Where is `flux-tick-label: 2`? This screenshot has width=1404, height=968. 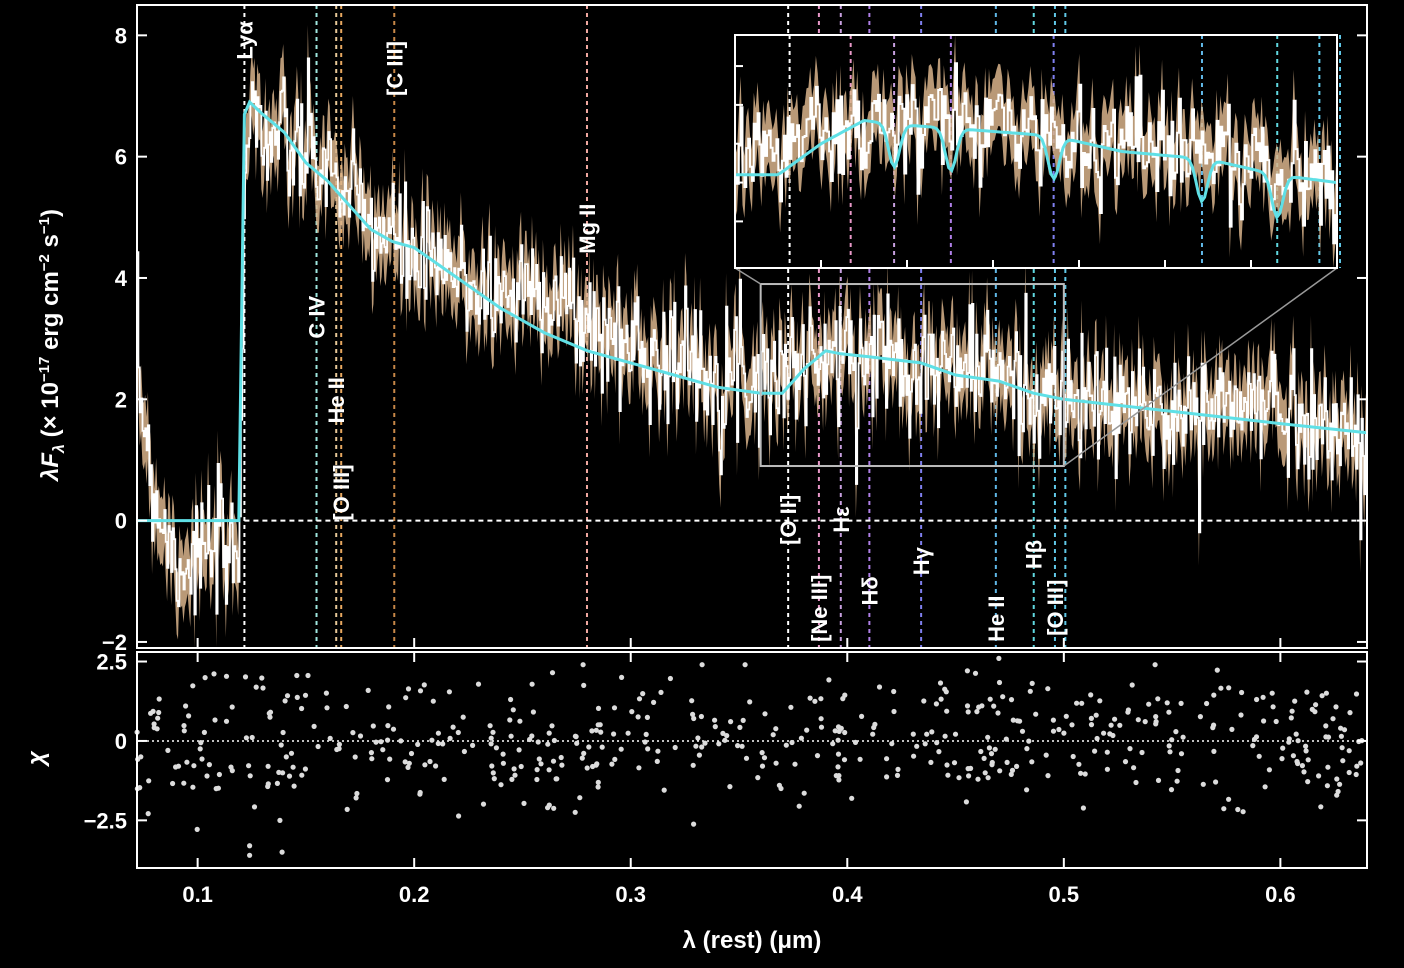 flux-tick-label: 2 is located at coordinates (121, 399).